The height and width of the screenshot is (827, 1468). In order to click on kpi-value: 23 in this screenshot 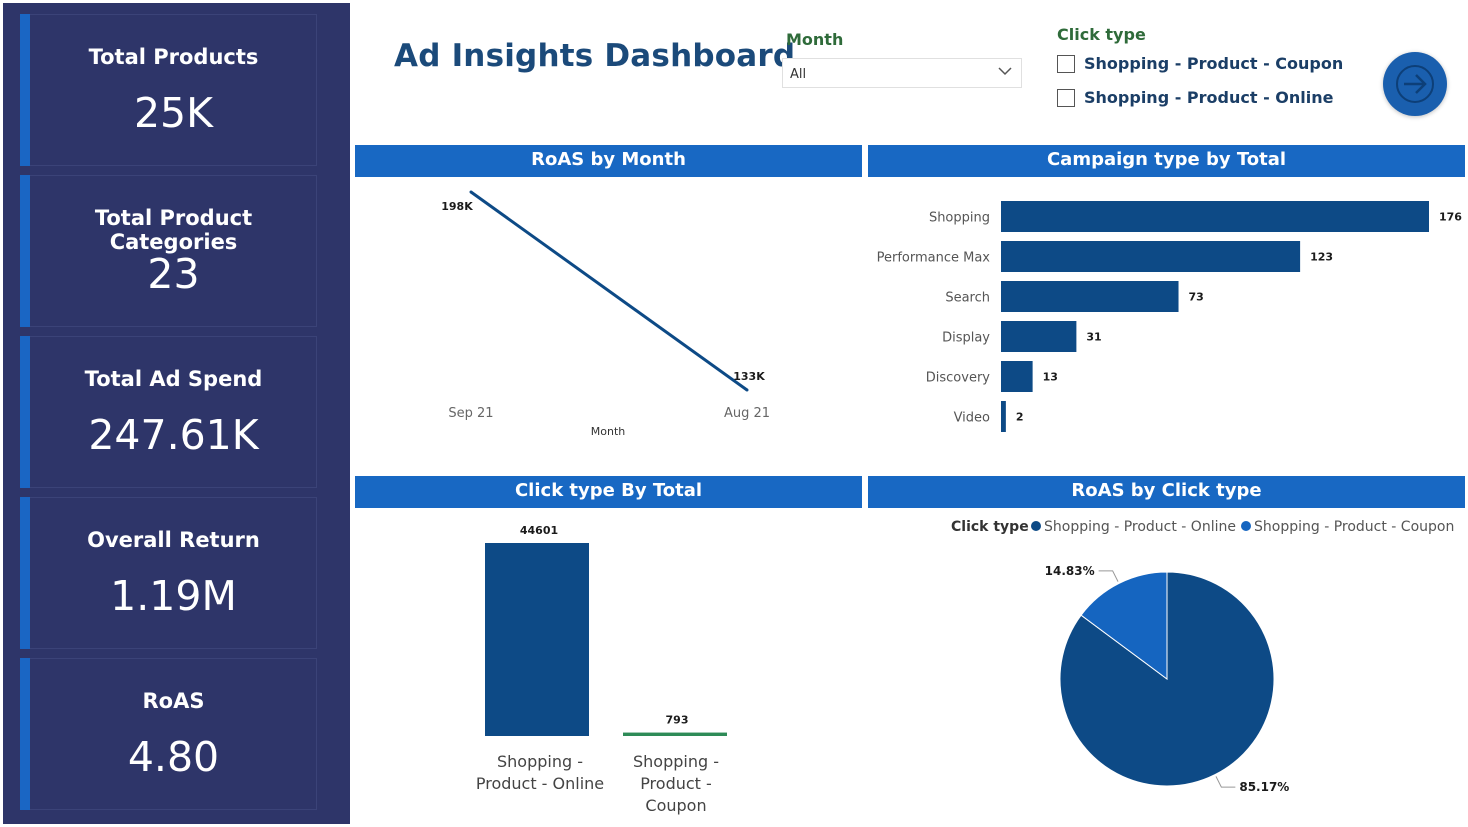, I will do `click(173, 274)`.